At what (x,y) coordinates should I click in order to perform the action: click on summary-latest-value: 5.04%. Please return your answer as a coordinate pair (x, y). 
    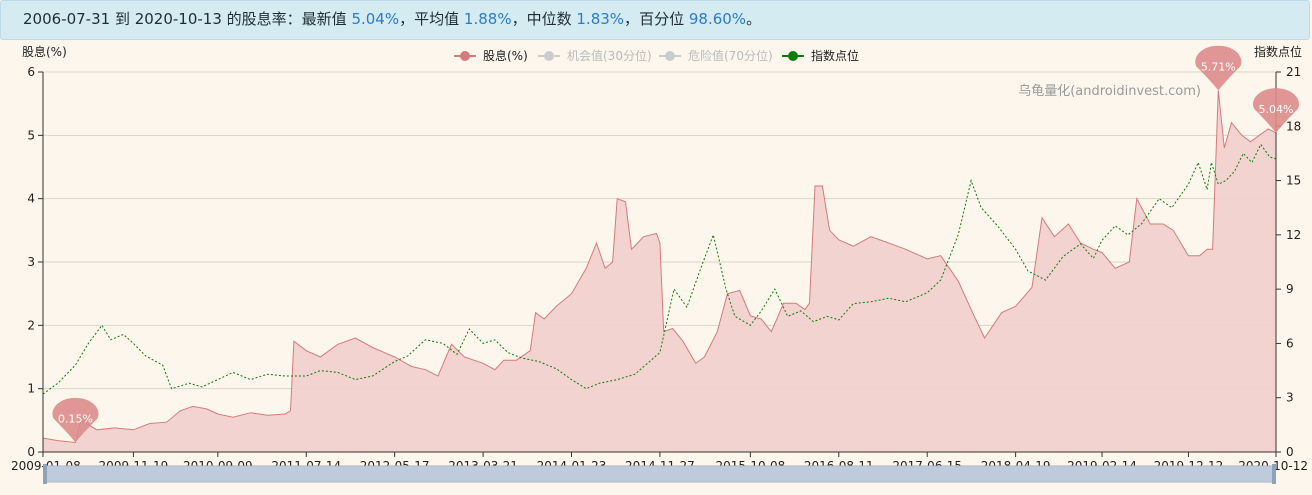
    Looking at the image, I should click on (375, 19).